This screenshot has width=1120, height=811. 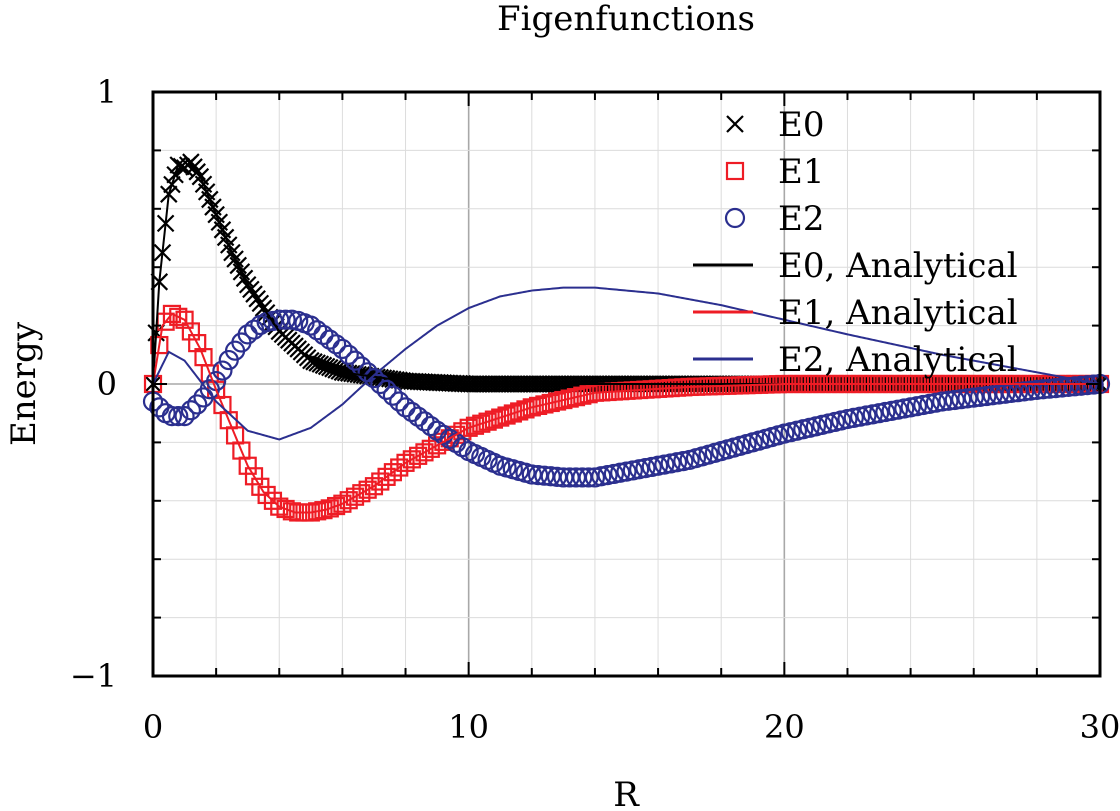 I want to click on y-tick-label: 0, so click(x=107, y=384).